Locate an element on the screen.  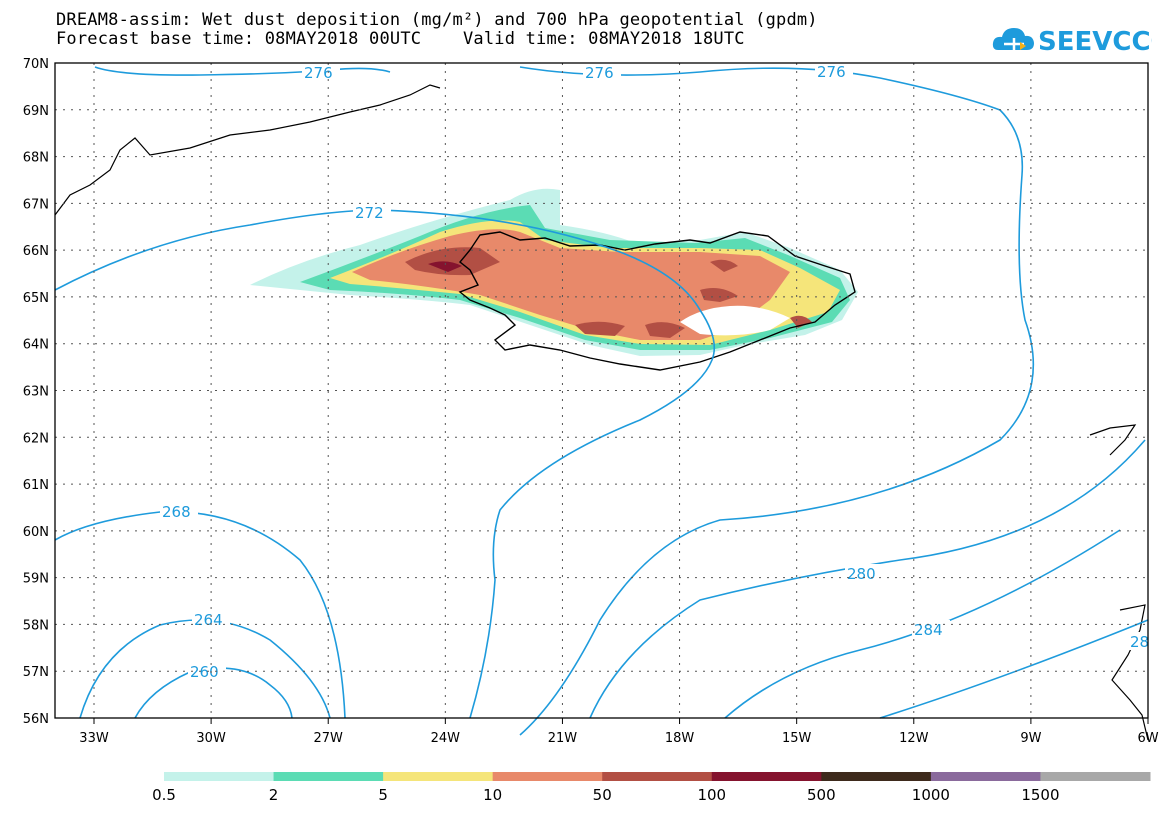
longitude-label: 30W is located at coordinates (211, 738).